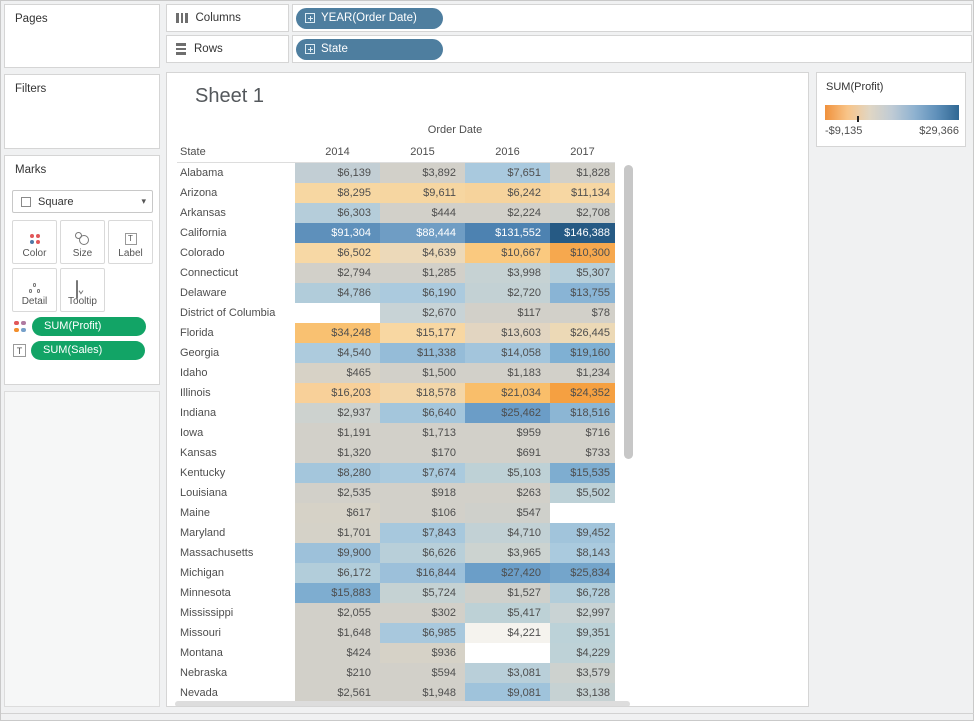  Describe the element at coordinates (236, 692) in the screenshot. I see `state-row-label: Nevada` at that location.